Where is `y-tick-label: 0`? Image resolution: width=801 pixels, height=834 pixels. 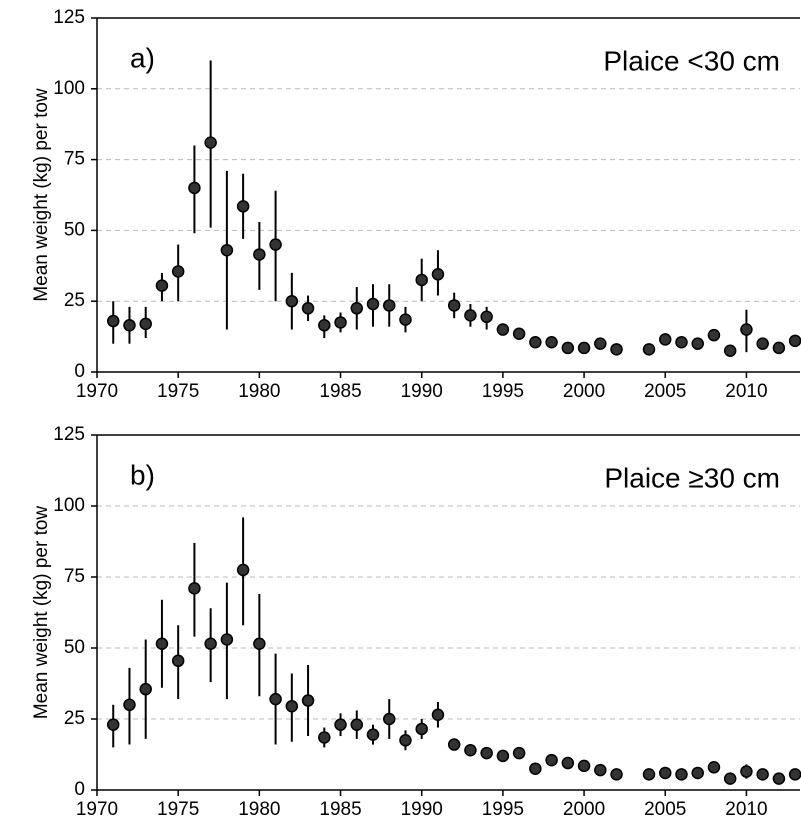 y-tick-label: 0 is located at coordinates (79, 789).